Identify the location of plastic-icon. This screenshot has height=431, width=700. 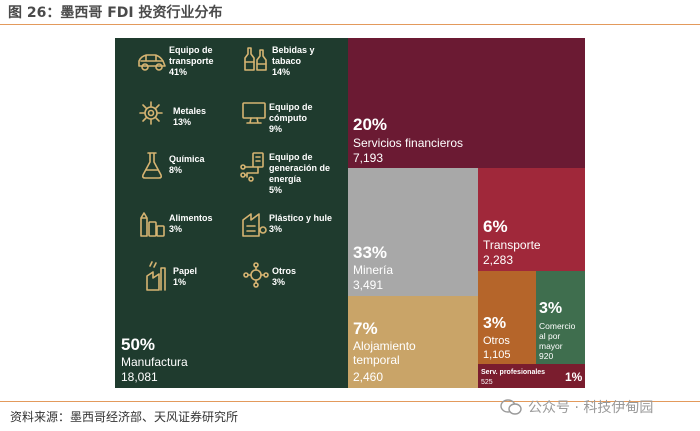
(254, 225).